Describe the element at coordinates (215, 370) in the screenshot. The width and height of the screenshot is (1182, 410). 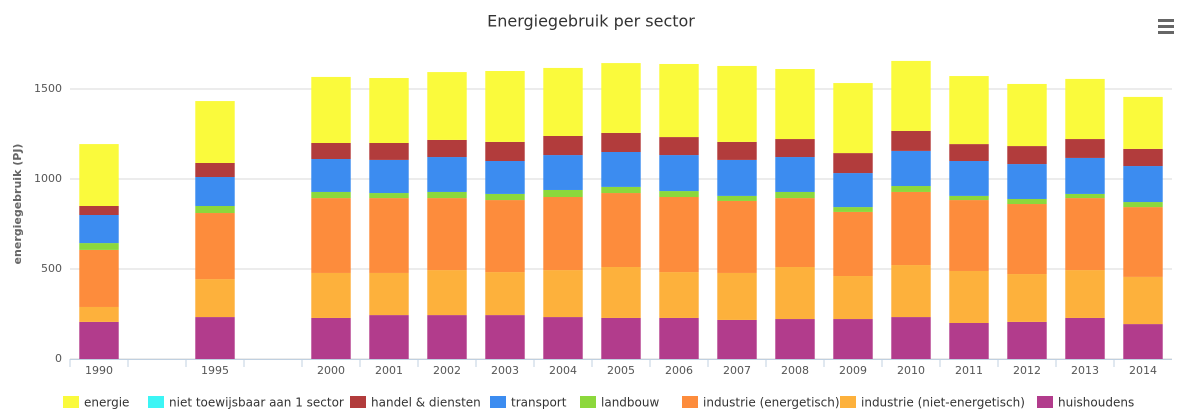
I see `x-tick-label: 1995` at that location.